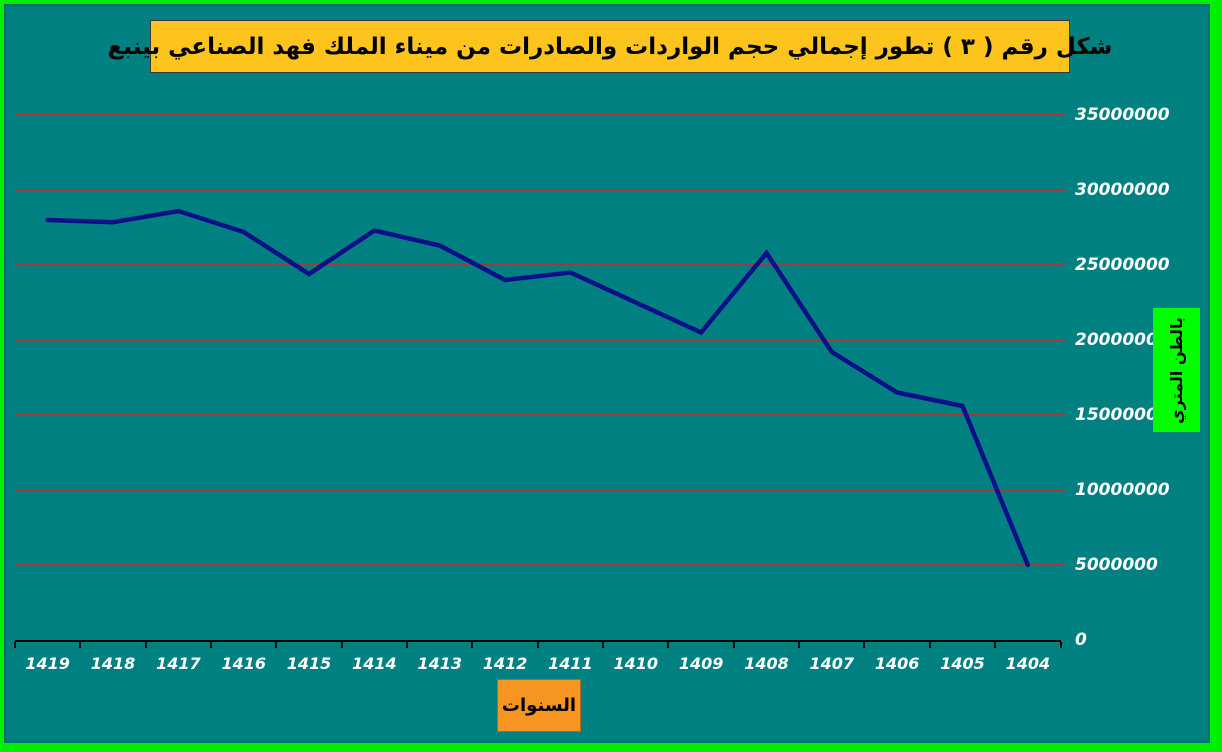 The height and width of the screenshot is (752, 1222). Describe the element at coordinates (962, 663) in the screenshot. I see `x-axis-tick-label: 1405` at that location.